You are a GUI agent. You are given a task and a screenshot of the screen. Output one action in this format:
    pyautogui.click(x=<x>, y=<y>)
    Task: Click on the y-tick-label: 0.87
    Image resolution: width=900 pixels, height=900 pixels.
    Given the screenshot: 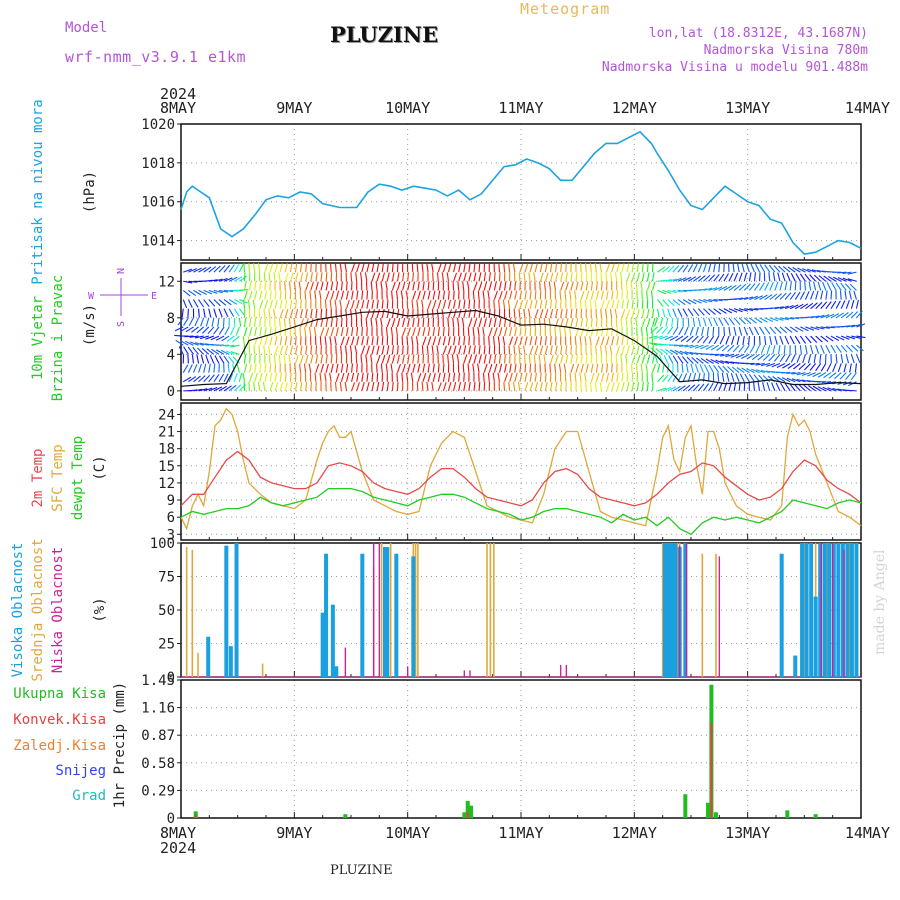 What is the action you would take?
    pyautogui.click(x=158, y=736)
    